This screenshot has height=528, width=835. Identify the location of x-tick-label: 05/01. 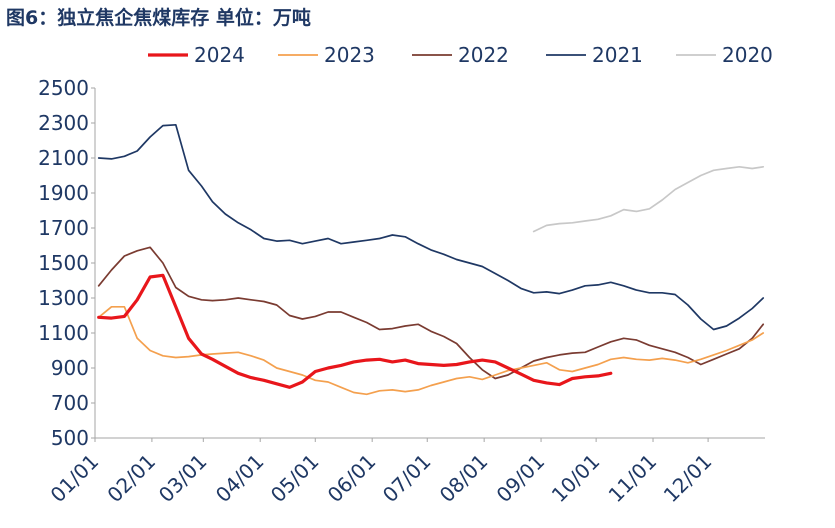
(295, 478).